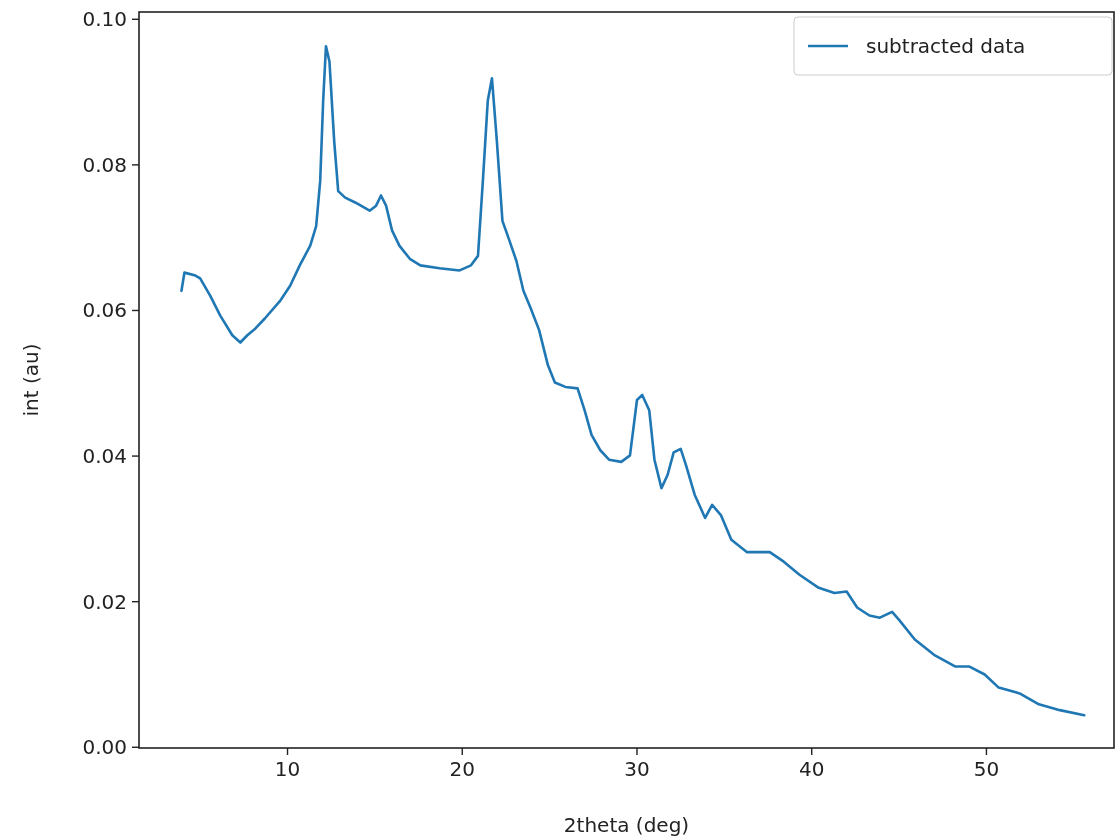 The image size is (1116, 839). Describe the element at coordinates (462, 769) in the screenshot. I see `x-tick-label: 20` at that location.